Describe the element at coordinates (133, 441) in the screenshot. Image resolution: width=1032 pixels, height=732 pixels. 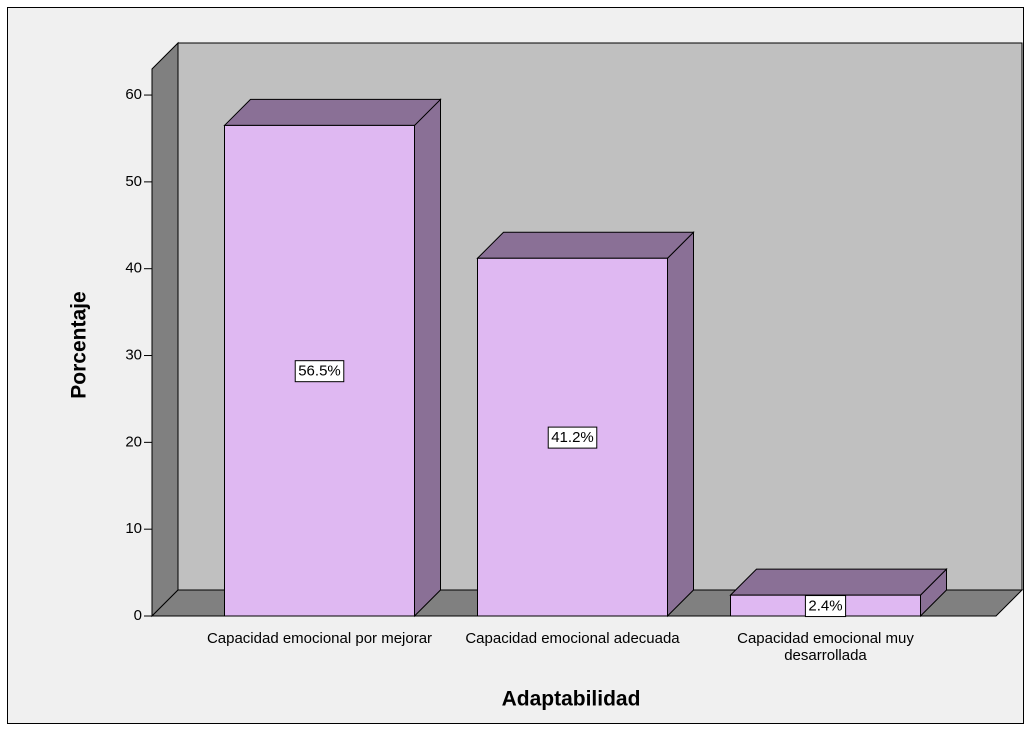
I see `y-tick-label: 20` at that location.